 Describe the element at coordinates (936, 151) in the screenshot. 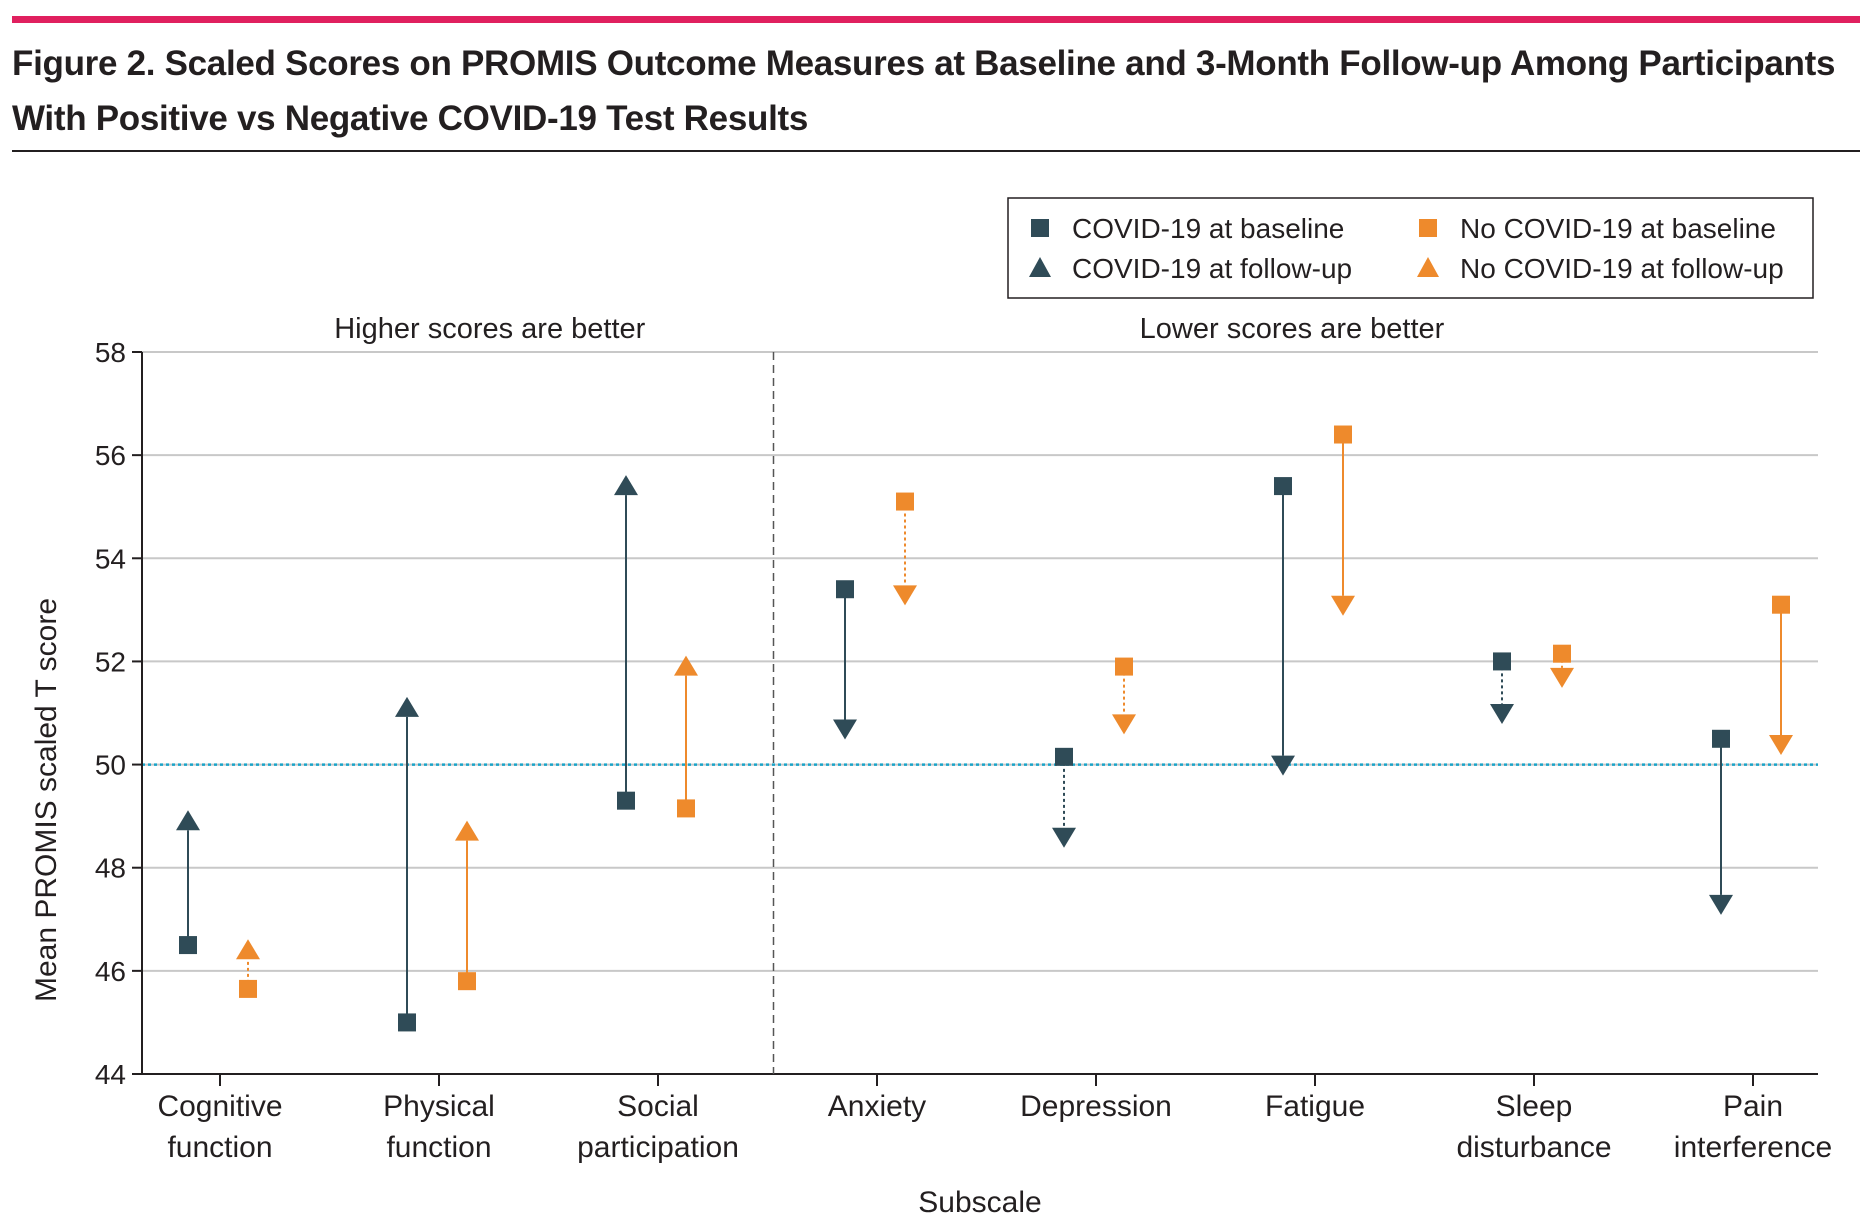

I see `title-rule` at that location.